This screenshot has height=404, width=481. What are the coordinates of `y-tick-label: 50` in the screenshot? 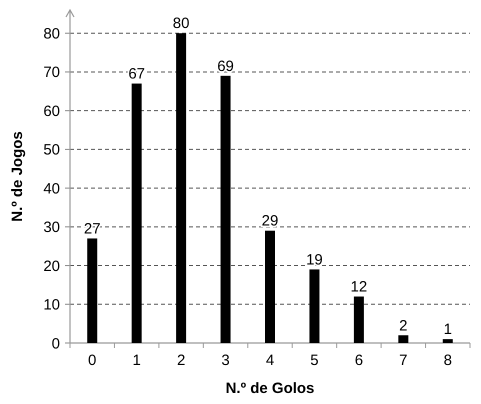 It's located at (51, 150).